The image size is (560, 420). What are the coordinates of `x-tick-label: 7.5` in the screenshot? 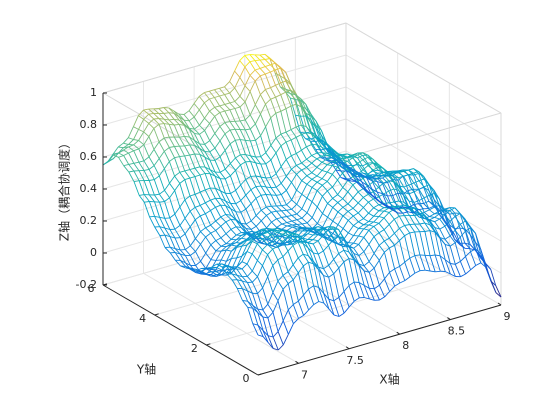 It's located at (355, 360).